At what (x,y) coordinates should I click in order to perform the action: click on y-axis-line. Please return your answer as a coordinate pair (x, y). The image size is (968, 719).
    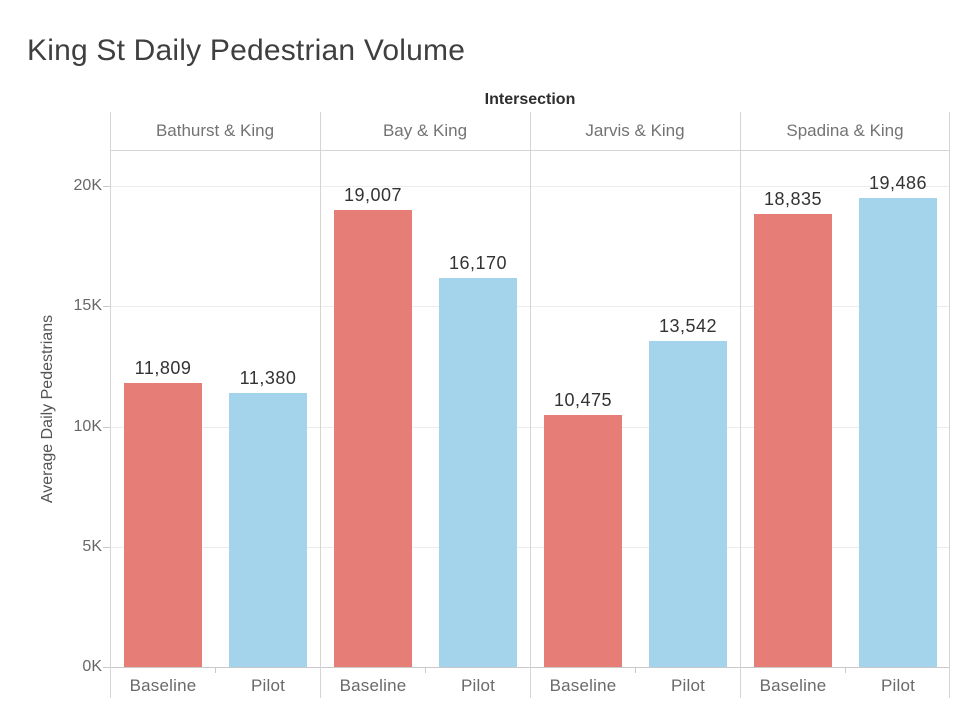
    Looking at the image, I should click on (110, 405).